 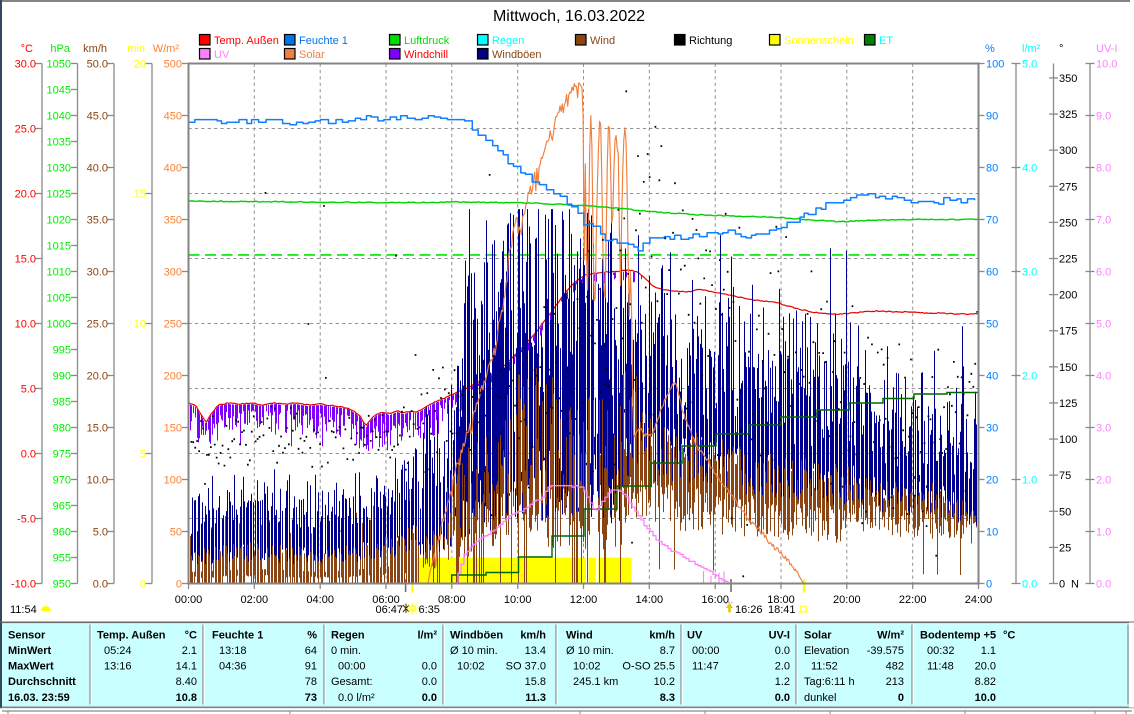 I want to click on svg-text: 50, so click(x=176, y=533).